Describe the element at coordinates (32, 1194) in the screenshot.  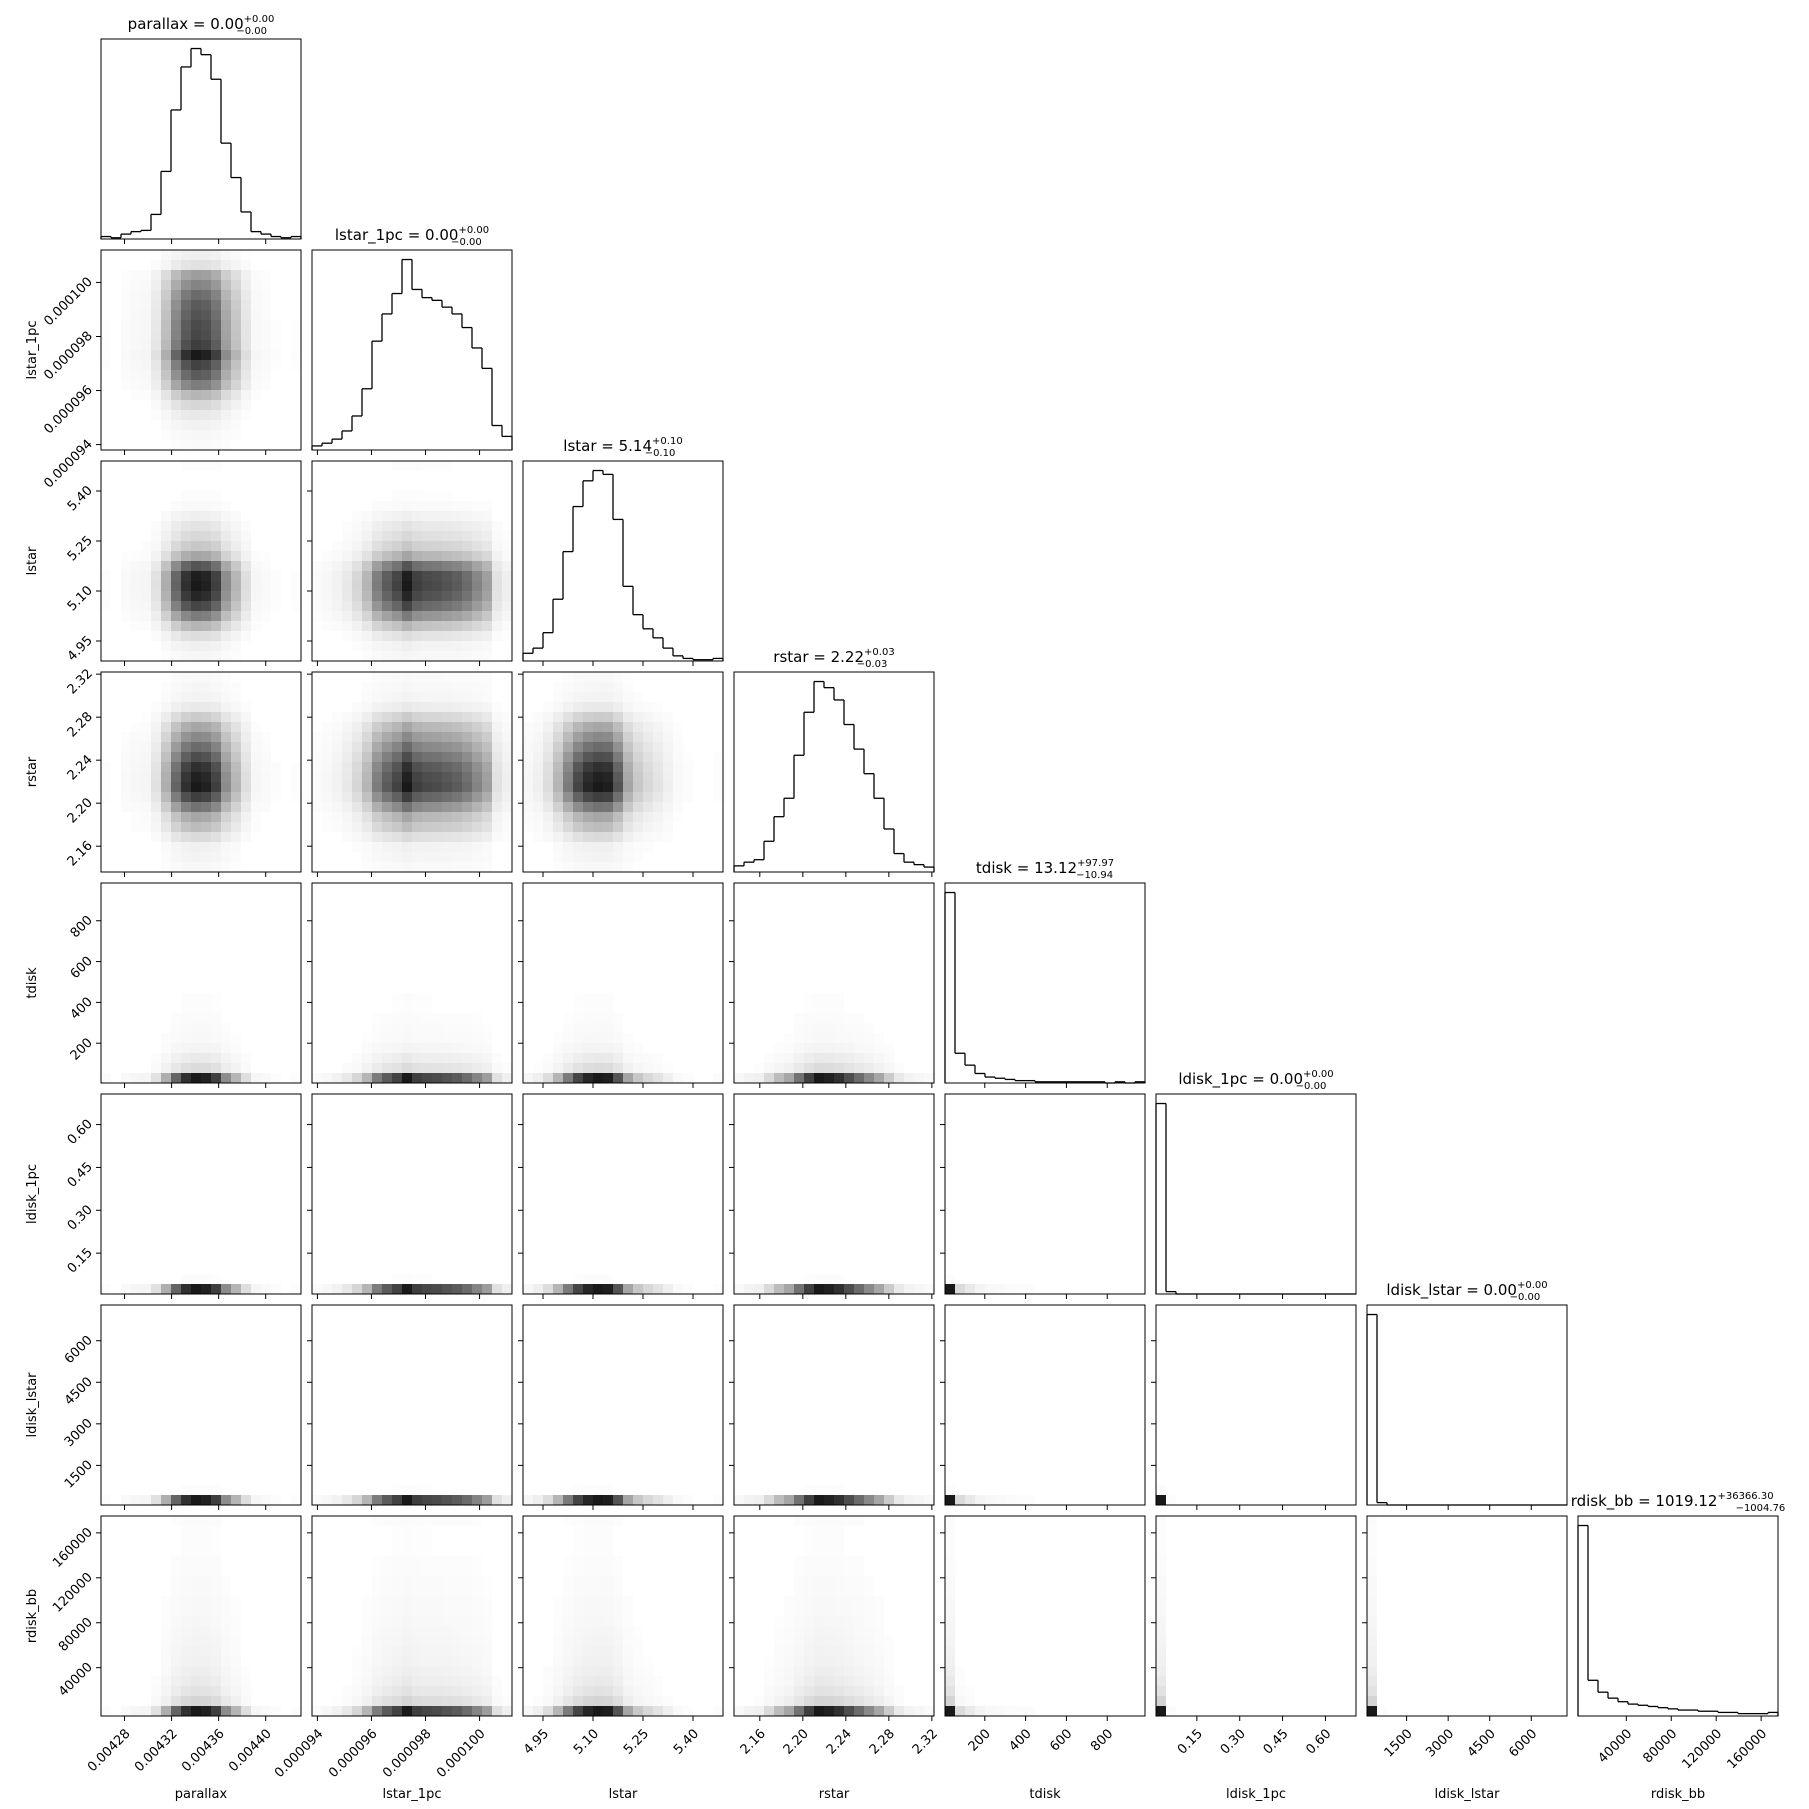
I see `y-axis-label: ldisk_1pc` at that location.